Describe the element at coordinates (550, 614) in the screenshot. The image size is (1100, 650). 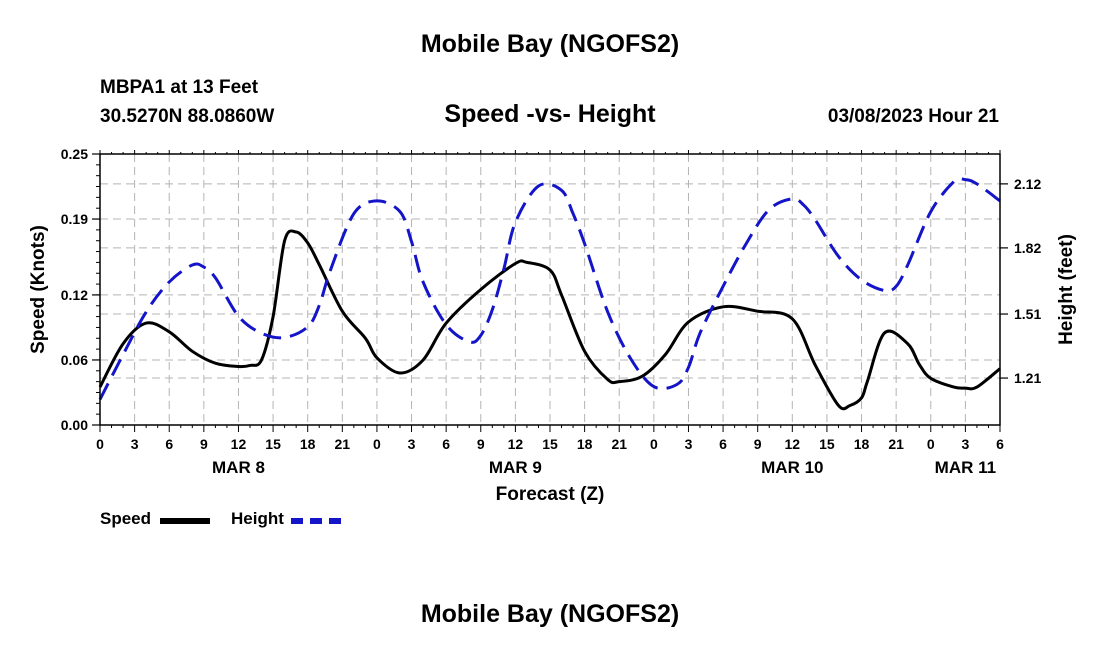
I see `footer-title: Mobile Bay (NGOFS2)` at that location.